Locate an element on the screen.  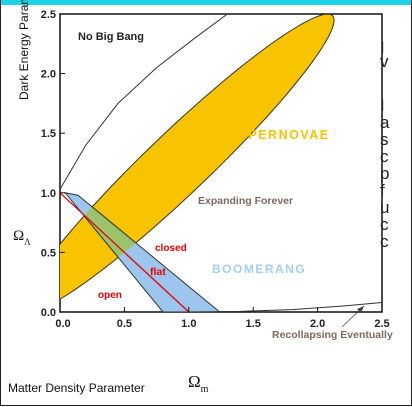
open-label: open is located at coordinates (110, 295).